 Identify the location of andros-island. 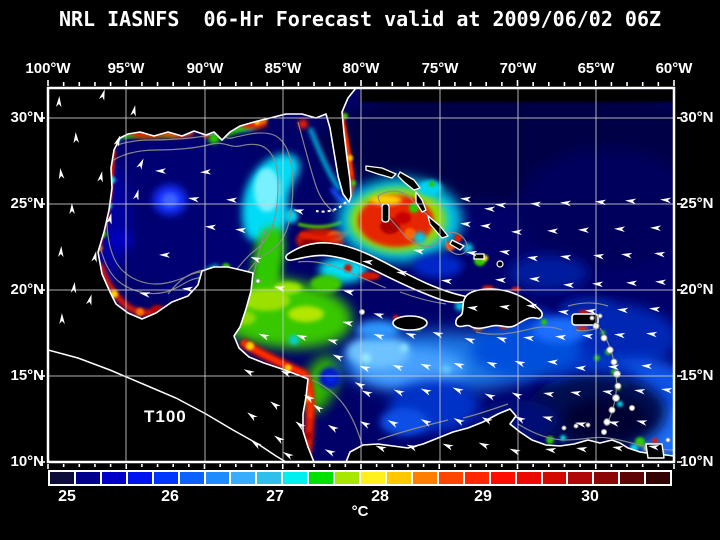
(385, 213).